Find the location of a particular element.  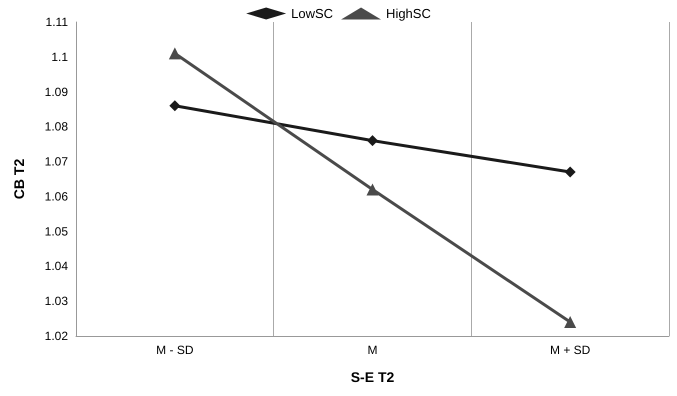

x-tick-label: M is located at coordinates (373, 350).